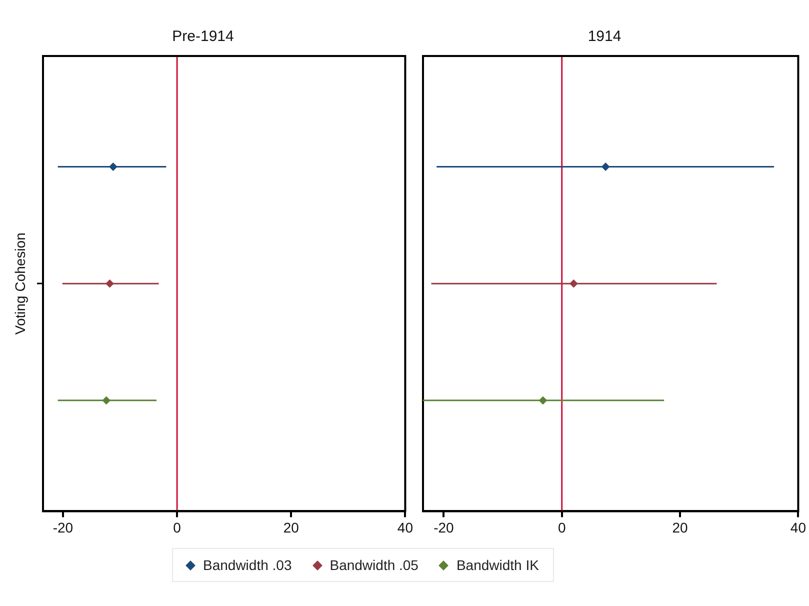  I want to click on legend-label: Bandwidth .03, so click(247, 565).